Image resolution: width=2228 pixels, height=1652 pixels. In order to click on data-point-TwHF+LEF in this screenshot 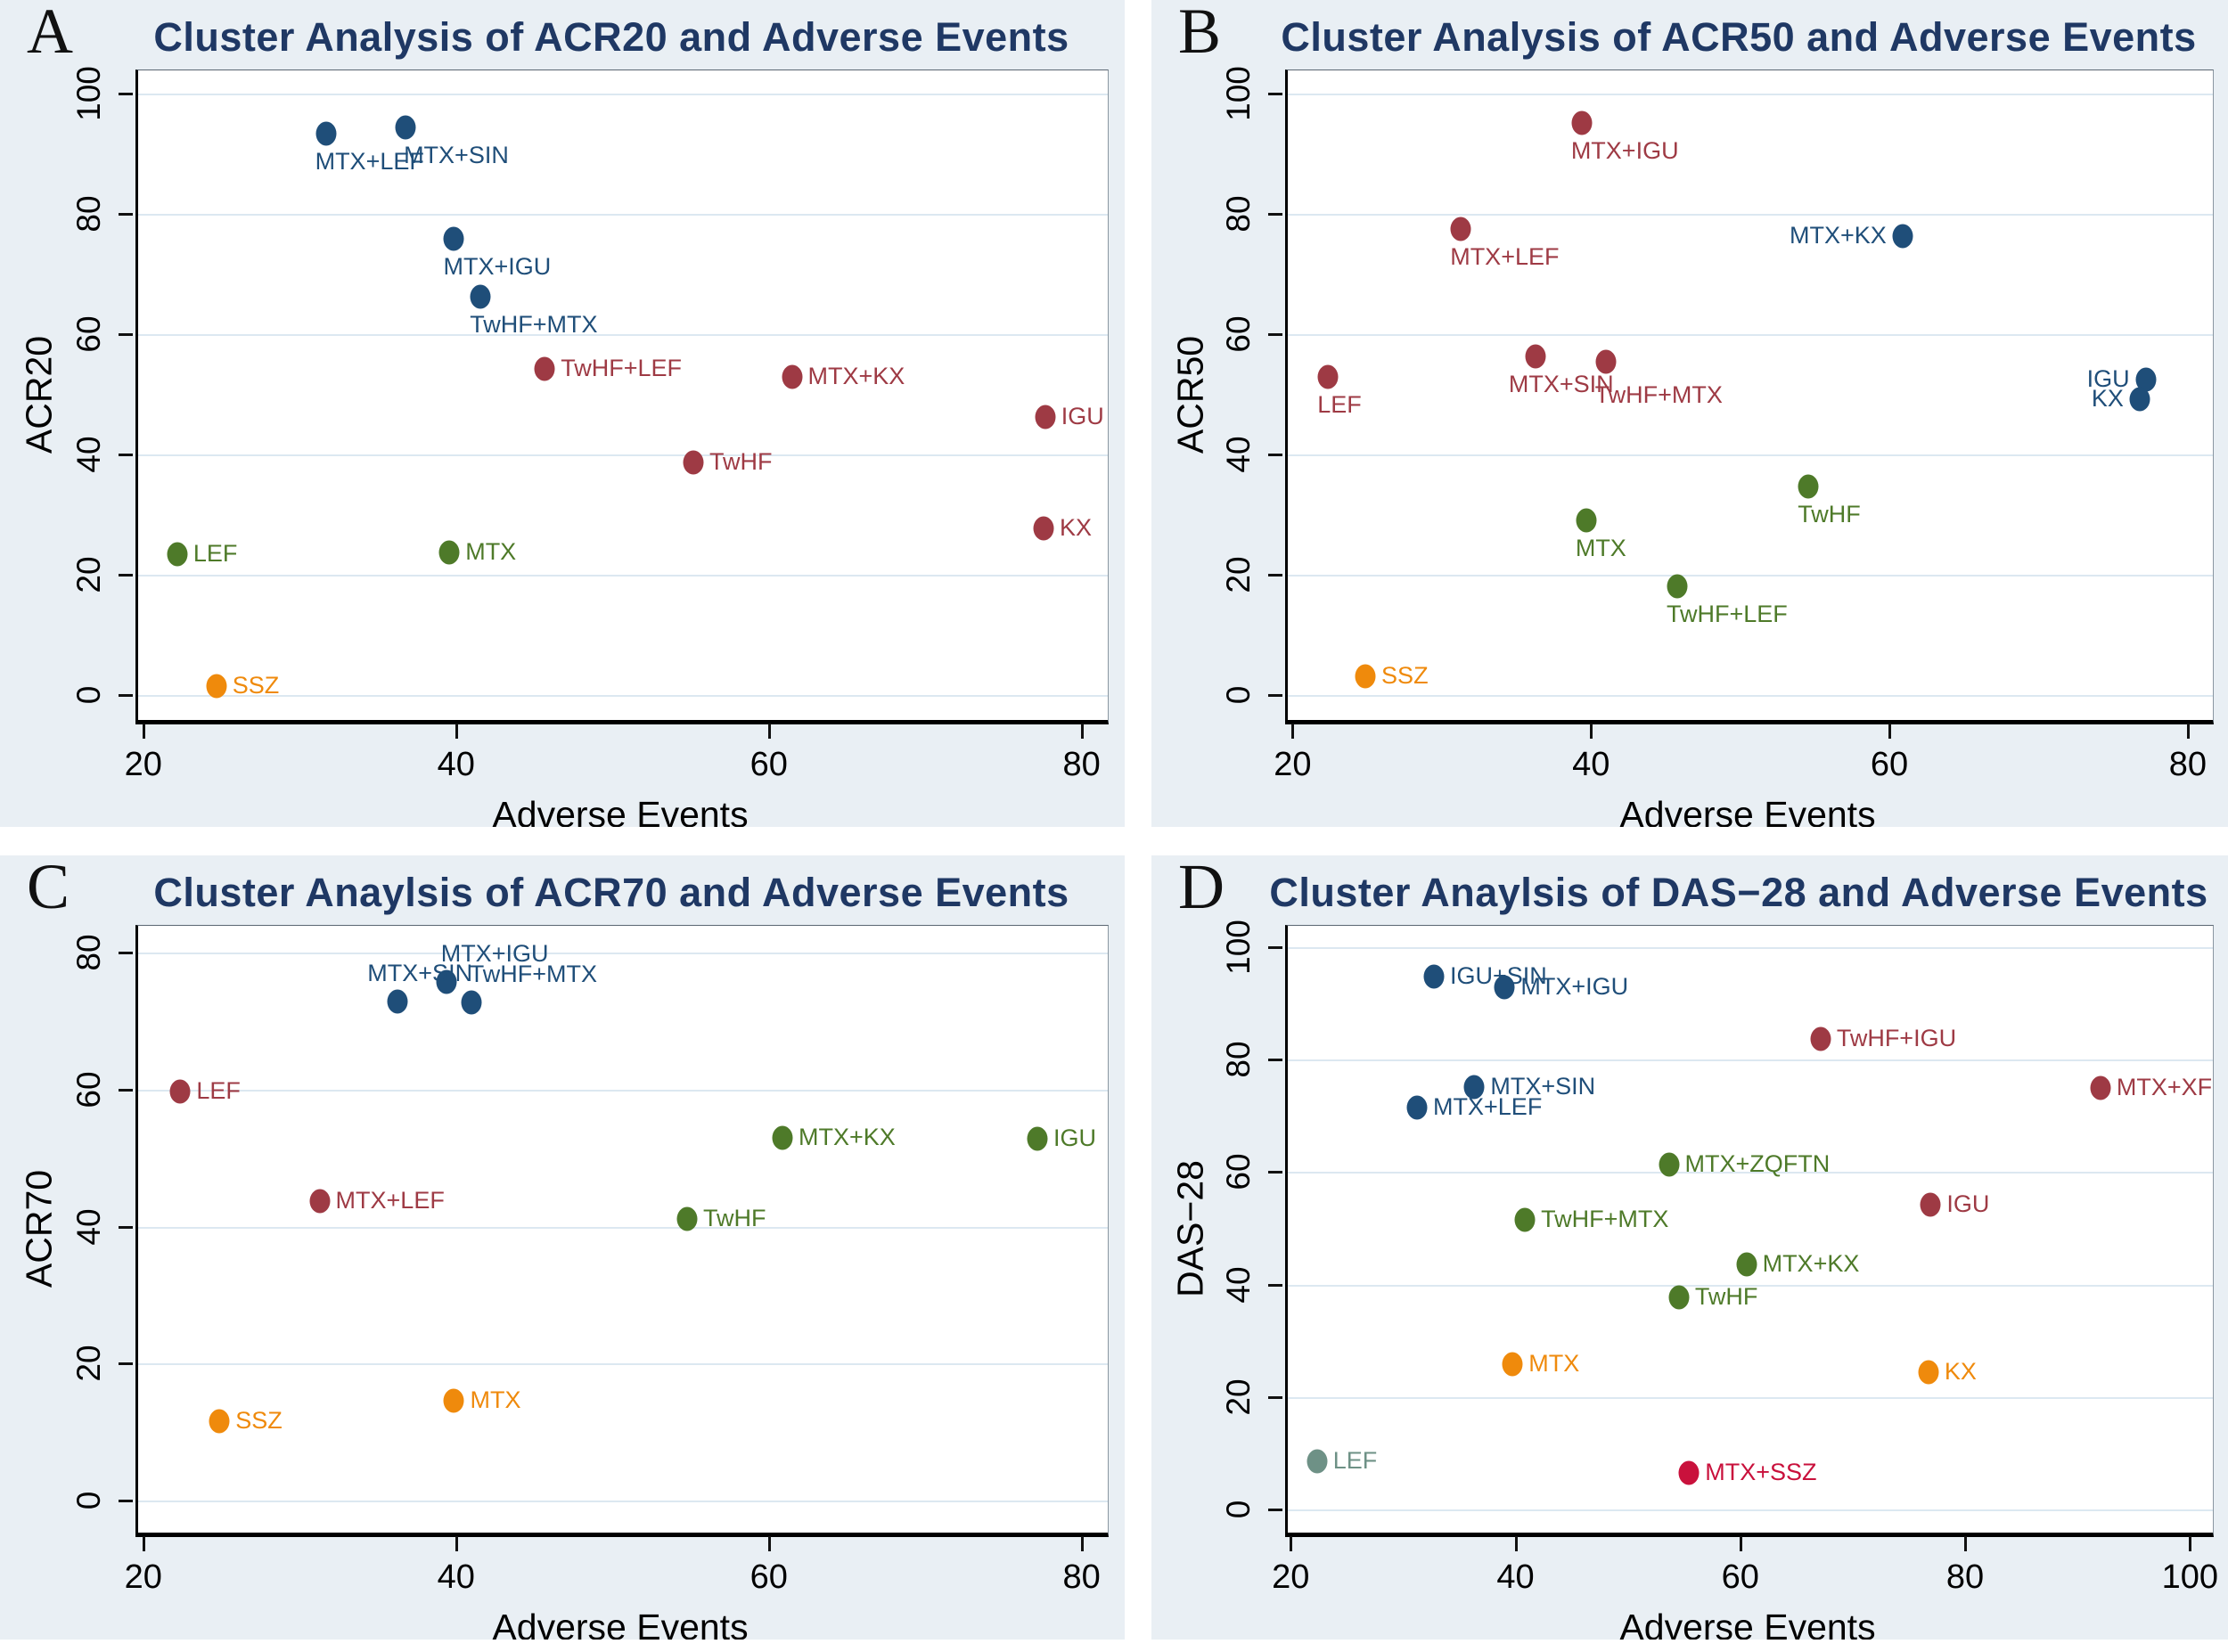, I will do `click(1677, 586)`.